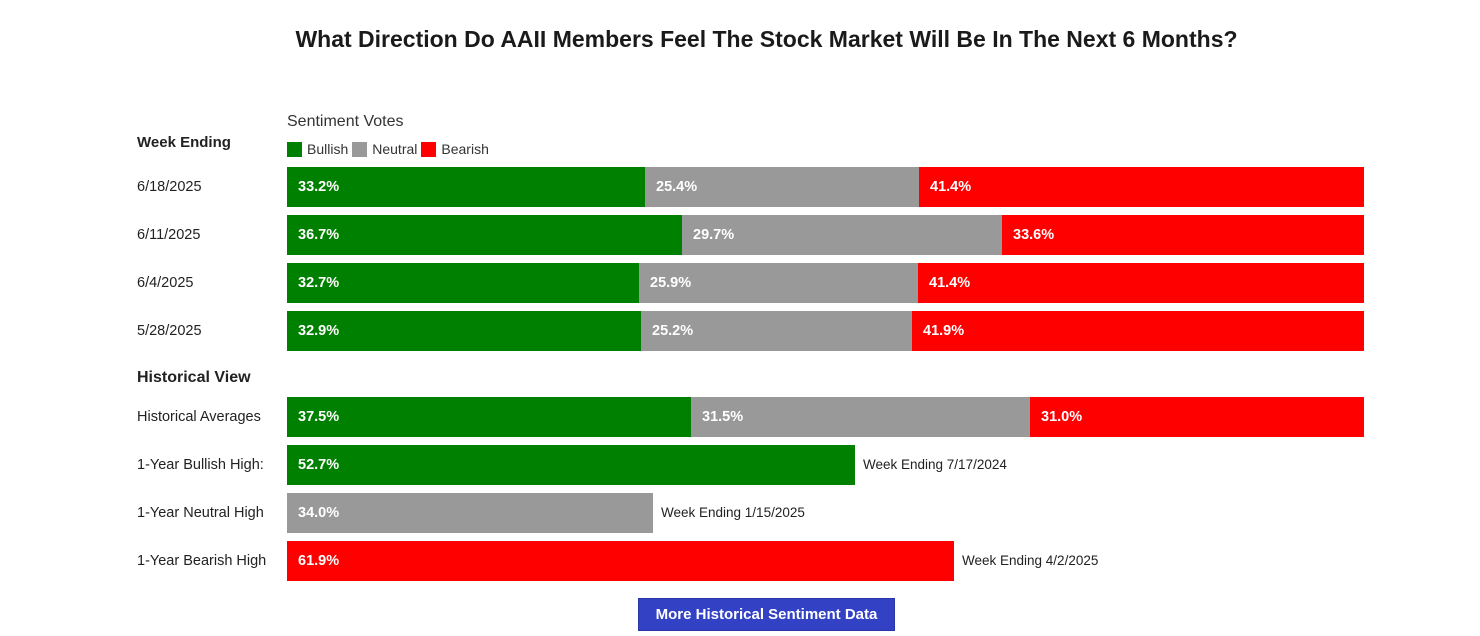 Image resolution: width=1480 pixels, height=636 pixels. What do you see at coordinates (169, 235) in the screenshot?
I see `week-label: 6/11/2025` at bounding box center [169, 235].